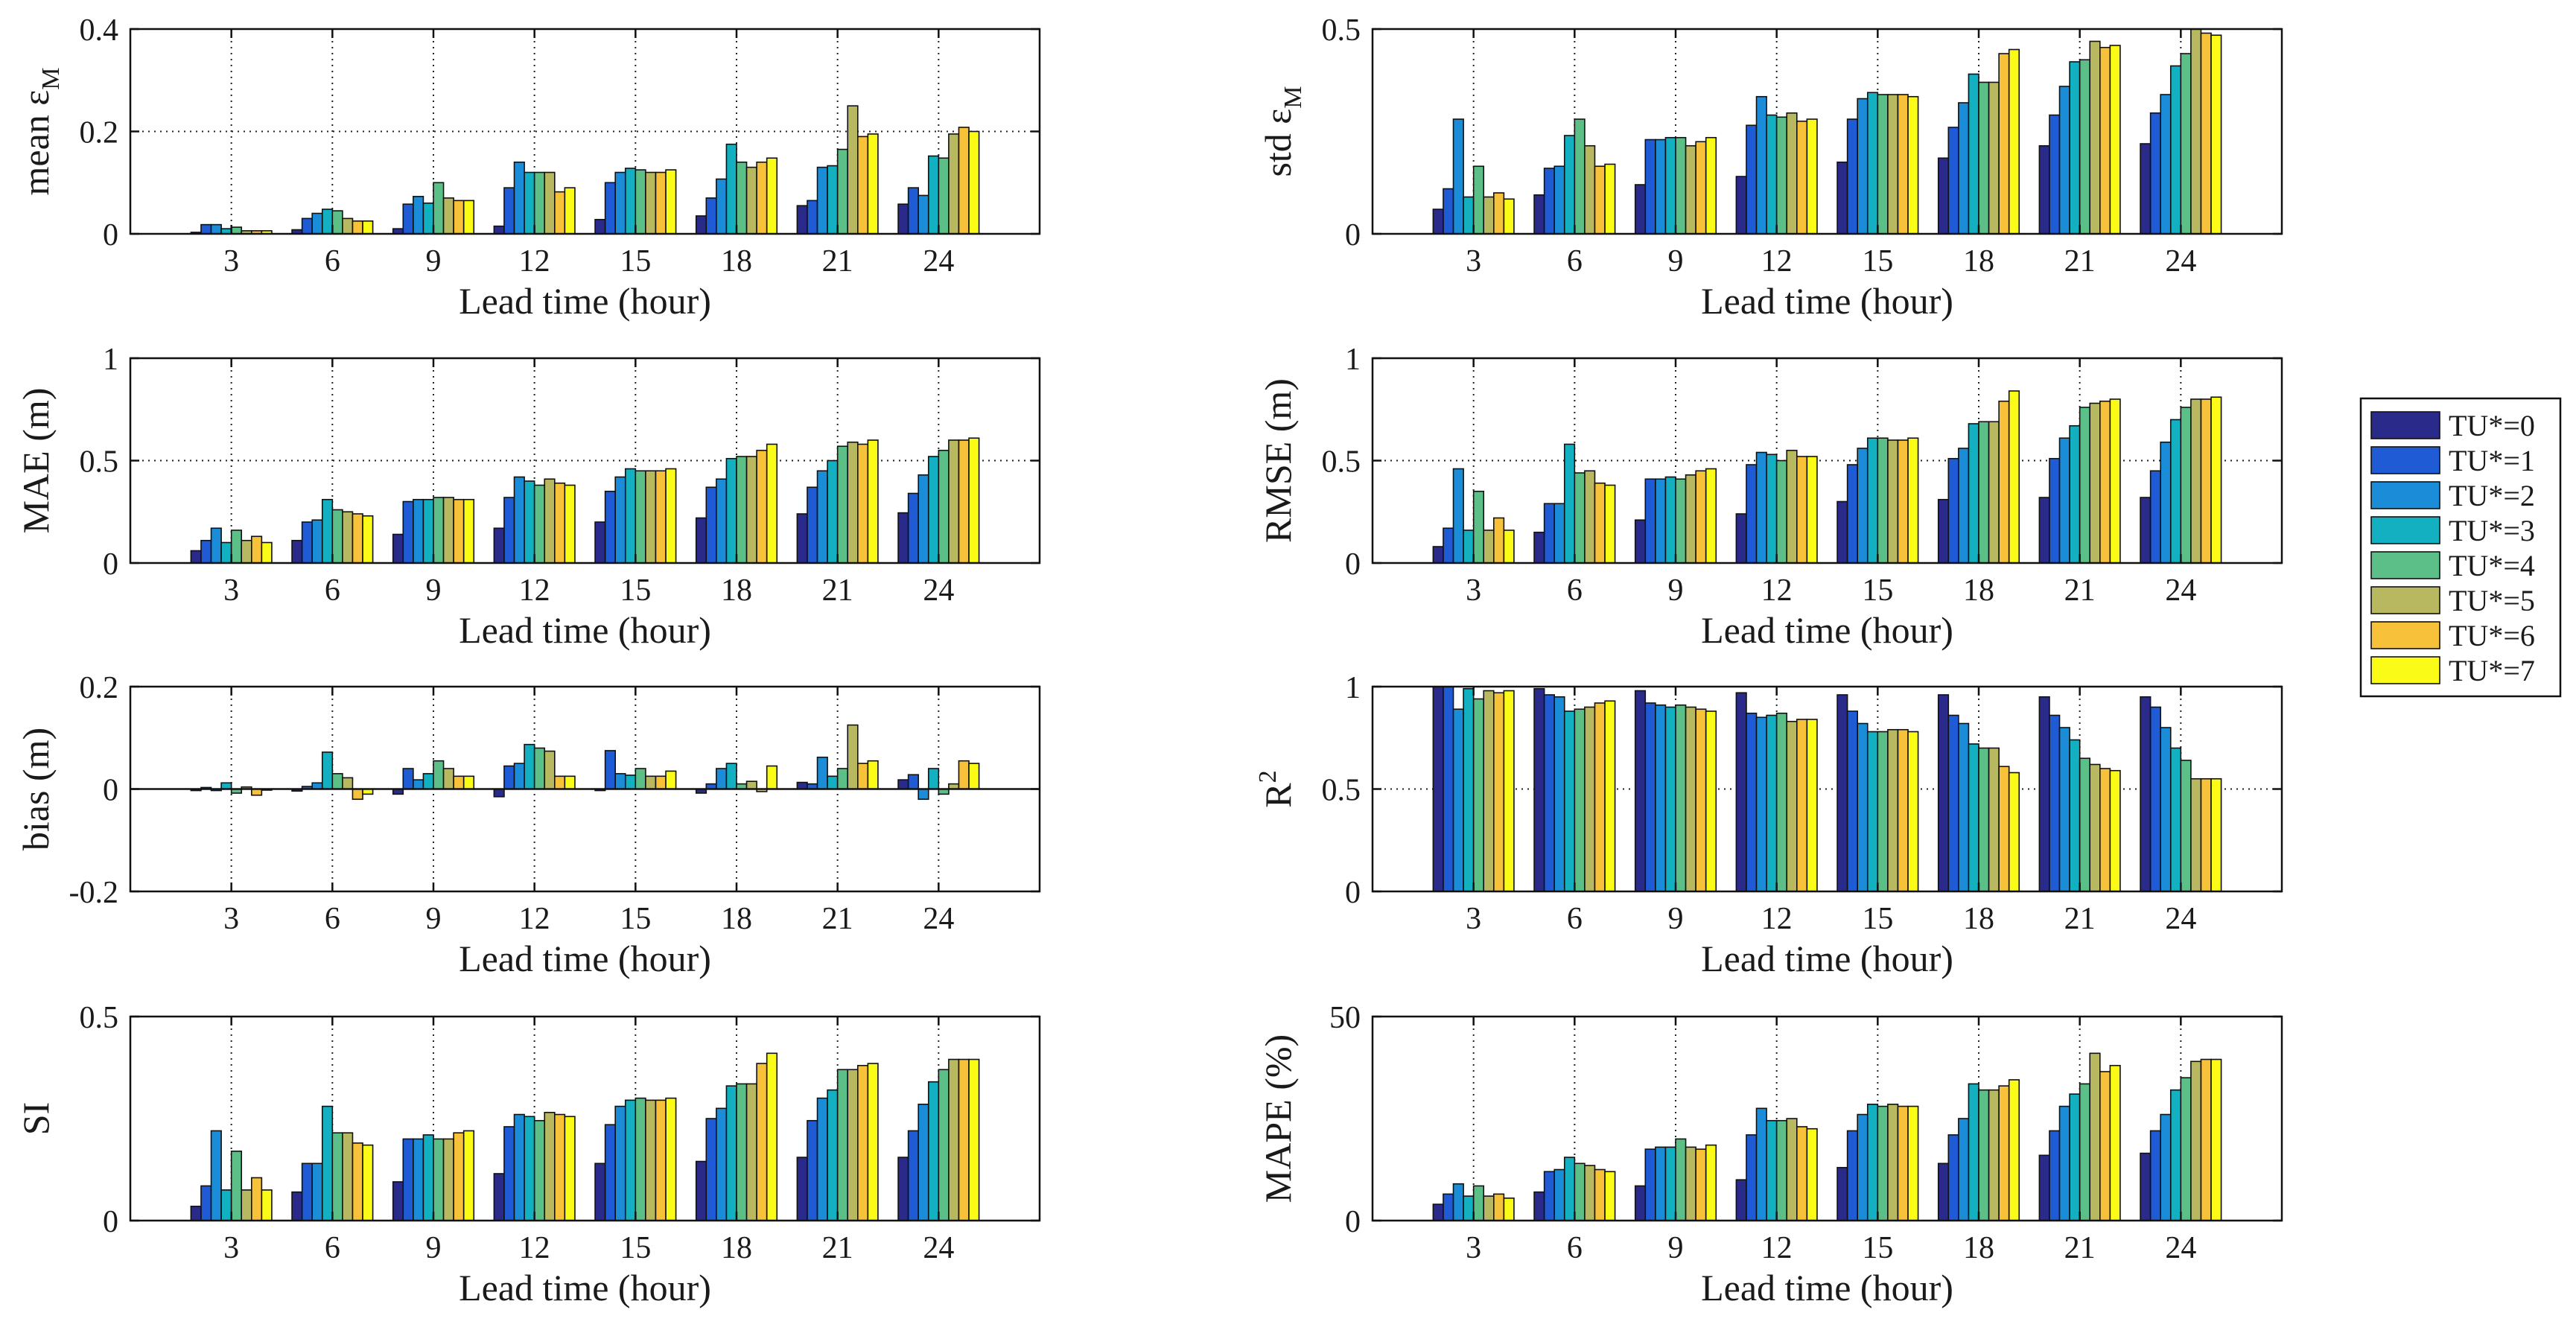 The image size is (2576, 1339). I want to click on x-axis-label: Lead time (hour), so click(585, 958).